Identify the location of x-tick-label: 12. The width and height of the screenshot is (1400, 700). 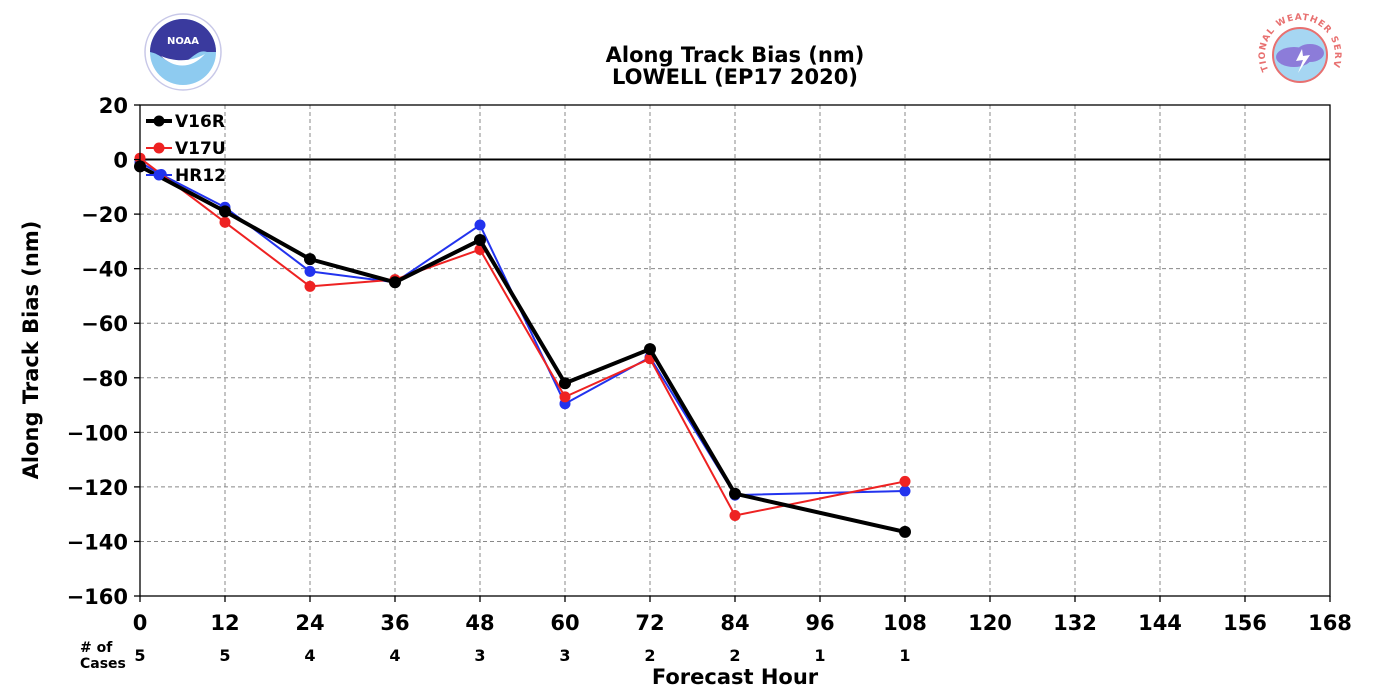
(224, 623).